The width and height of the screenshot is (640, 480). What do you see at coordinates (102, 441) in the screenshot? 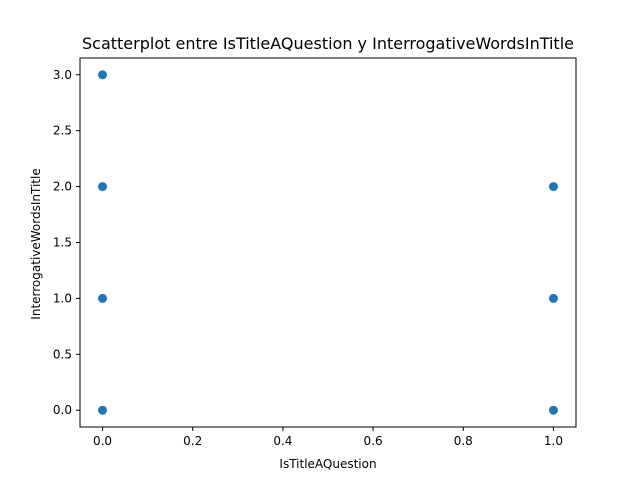
I see `x-tick-label: 0.0` at bounding box center [102, 441].